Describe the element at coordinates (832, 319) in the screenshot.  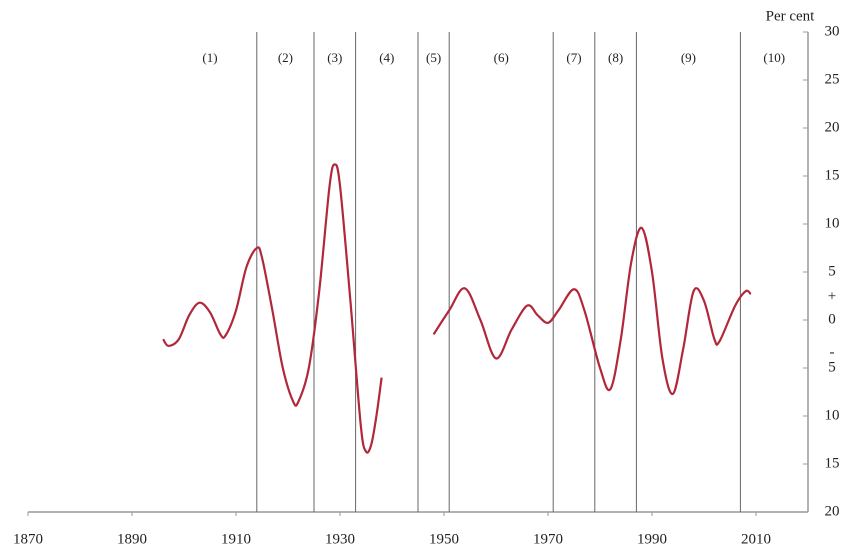
I see `y-tick-label: 0` at that location.